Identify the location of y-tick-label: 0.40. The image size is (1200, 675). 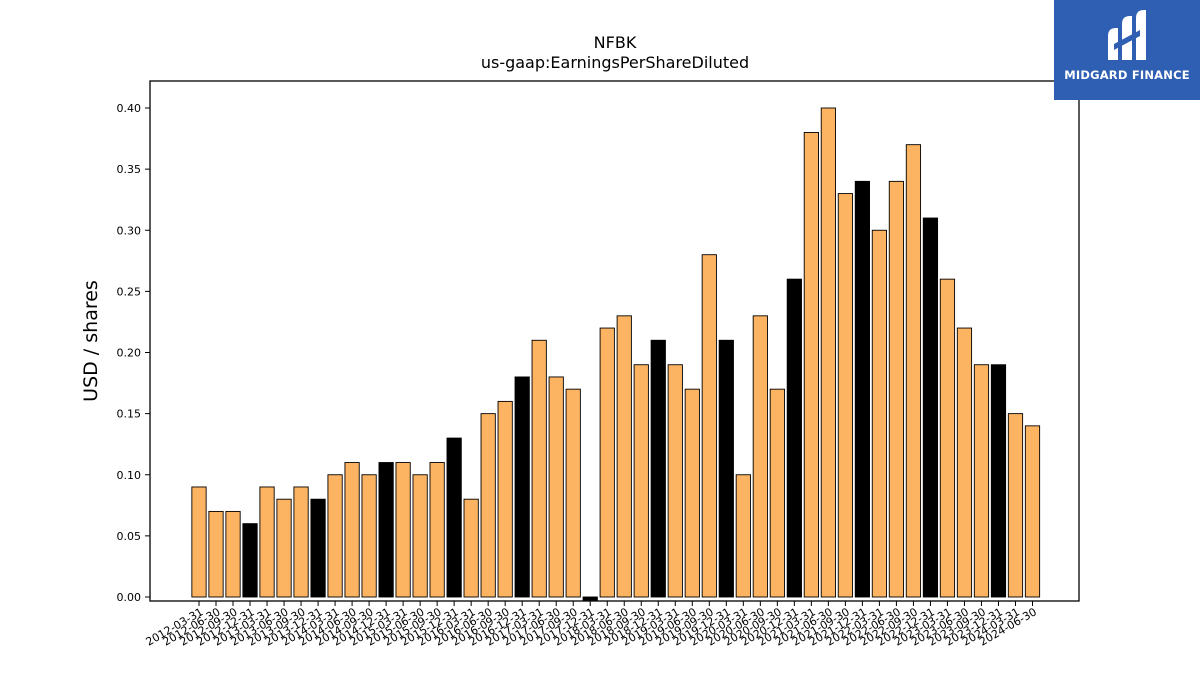
(129, 108).